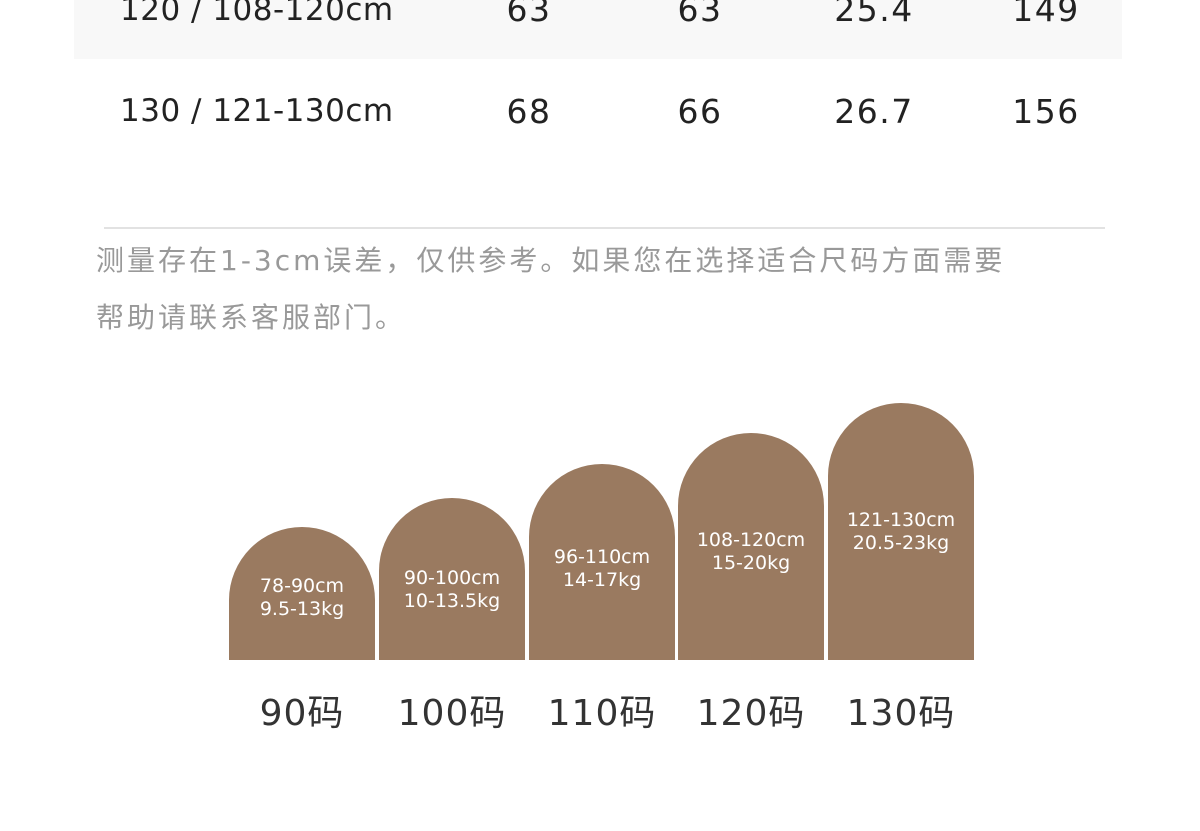 The image size is (1200, 831). Describe the element at coordinates (1046, 111) in the screenshot. I see `measure-cell: 156` at that location.